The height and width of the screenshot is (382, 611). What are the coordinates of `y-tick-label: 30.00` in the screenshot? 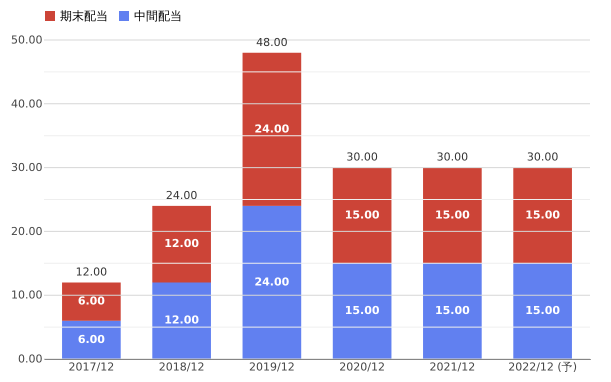 It's located at (26, 167).